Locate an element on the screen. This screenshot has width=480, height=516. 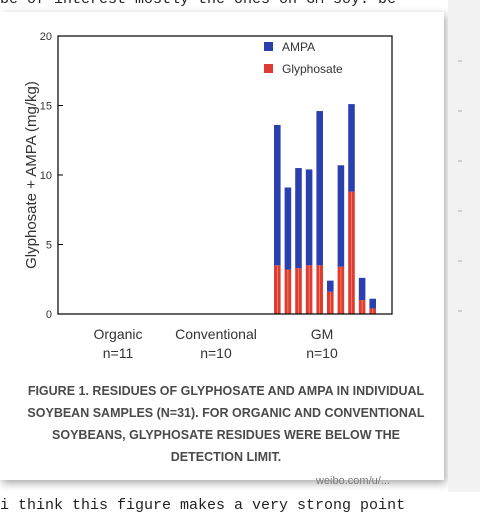
y-tick-label: 15 is located at coordinates (46, 107).